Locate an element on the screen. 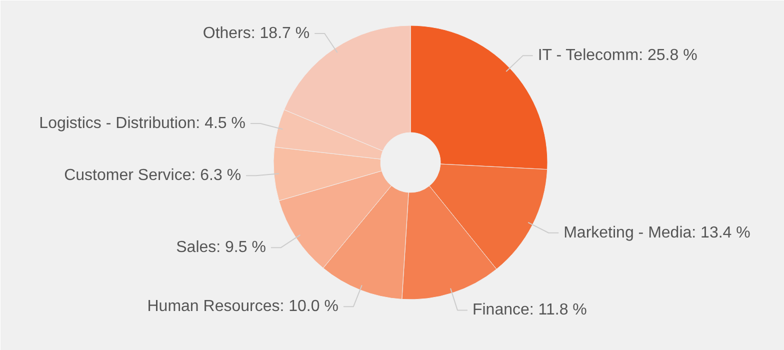 The width and height of the screenshot is (784, 350). slice-label: Marketing - Media: 13.4 % is located at coordinates (657, 233).